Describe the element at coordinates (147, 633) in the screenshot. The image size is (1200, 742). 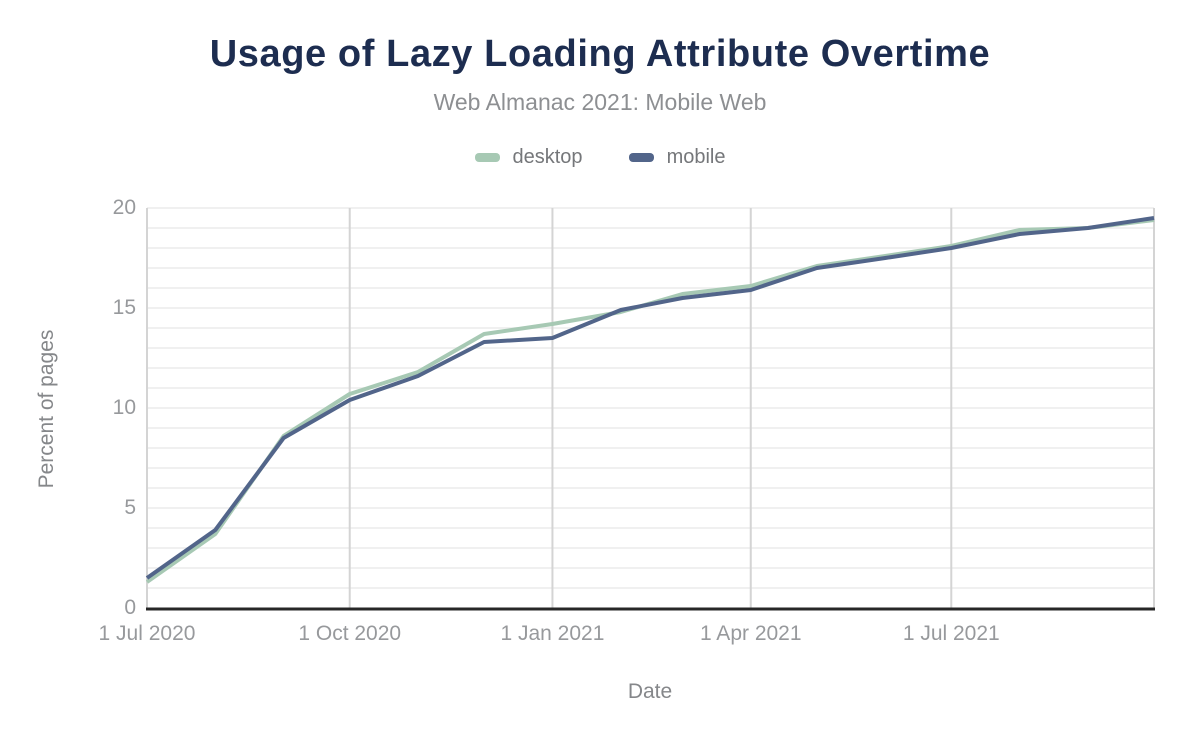
I see `x-tick-label: 1 Jul 2020` at that location.